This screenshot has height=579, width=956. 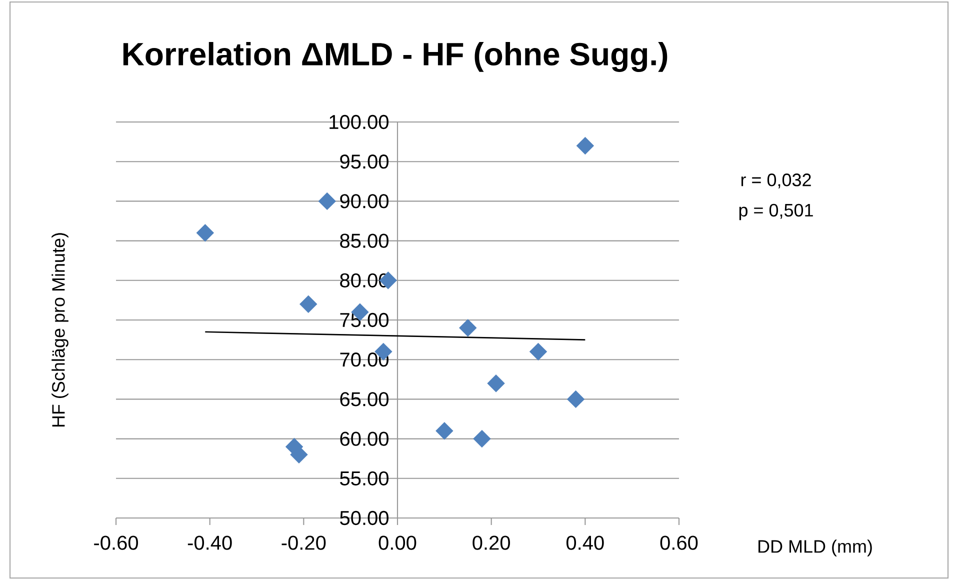 I want to click on chart-title: Korrelation ΔMLD - HF (ohne Sugg.), so click(x=395, y=57).